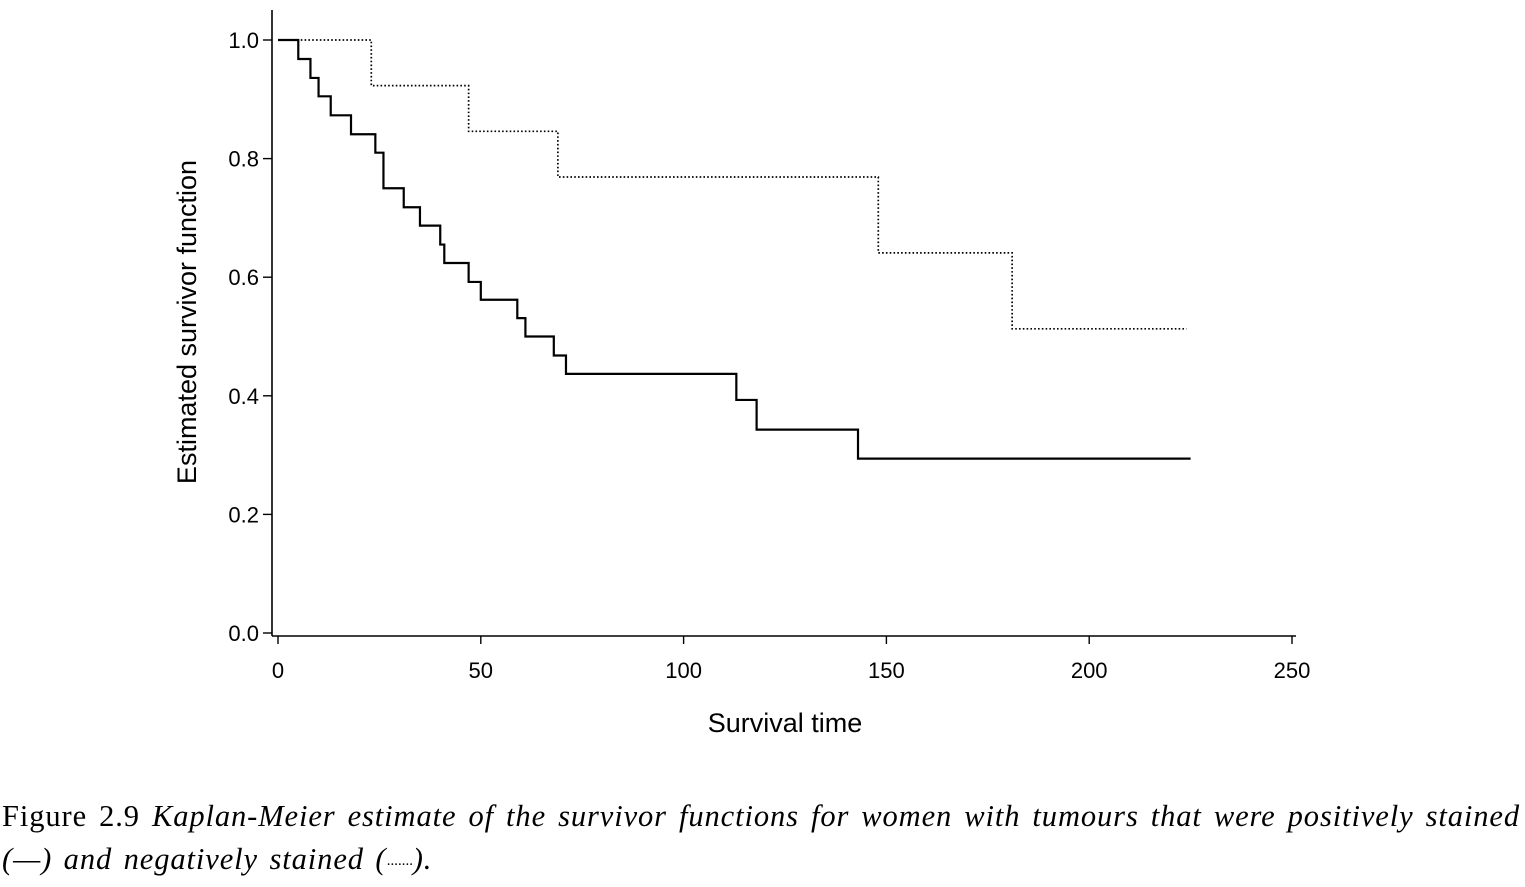  What do you see at coordinates (683, 670) in the screenshot?
I see `x-tick-label: 100` at bounding box center [683, 670].